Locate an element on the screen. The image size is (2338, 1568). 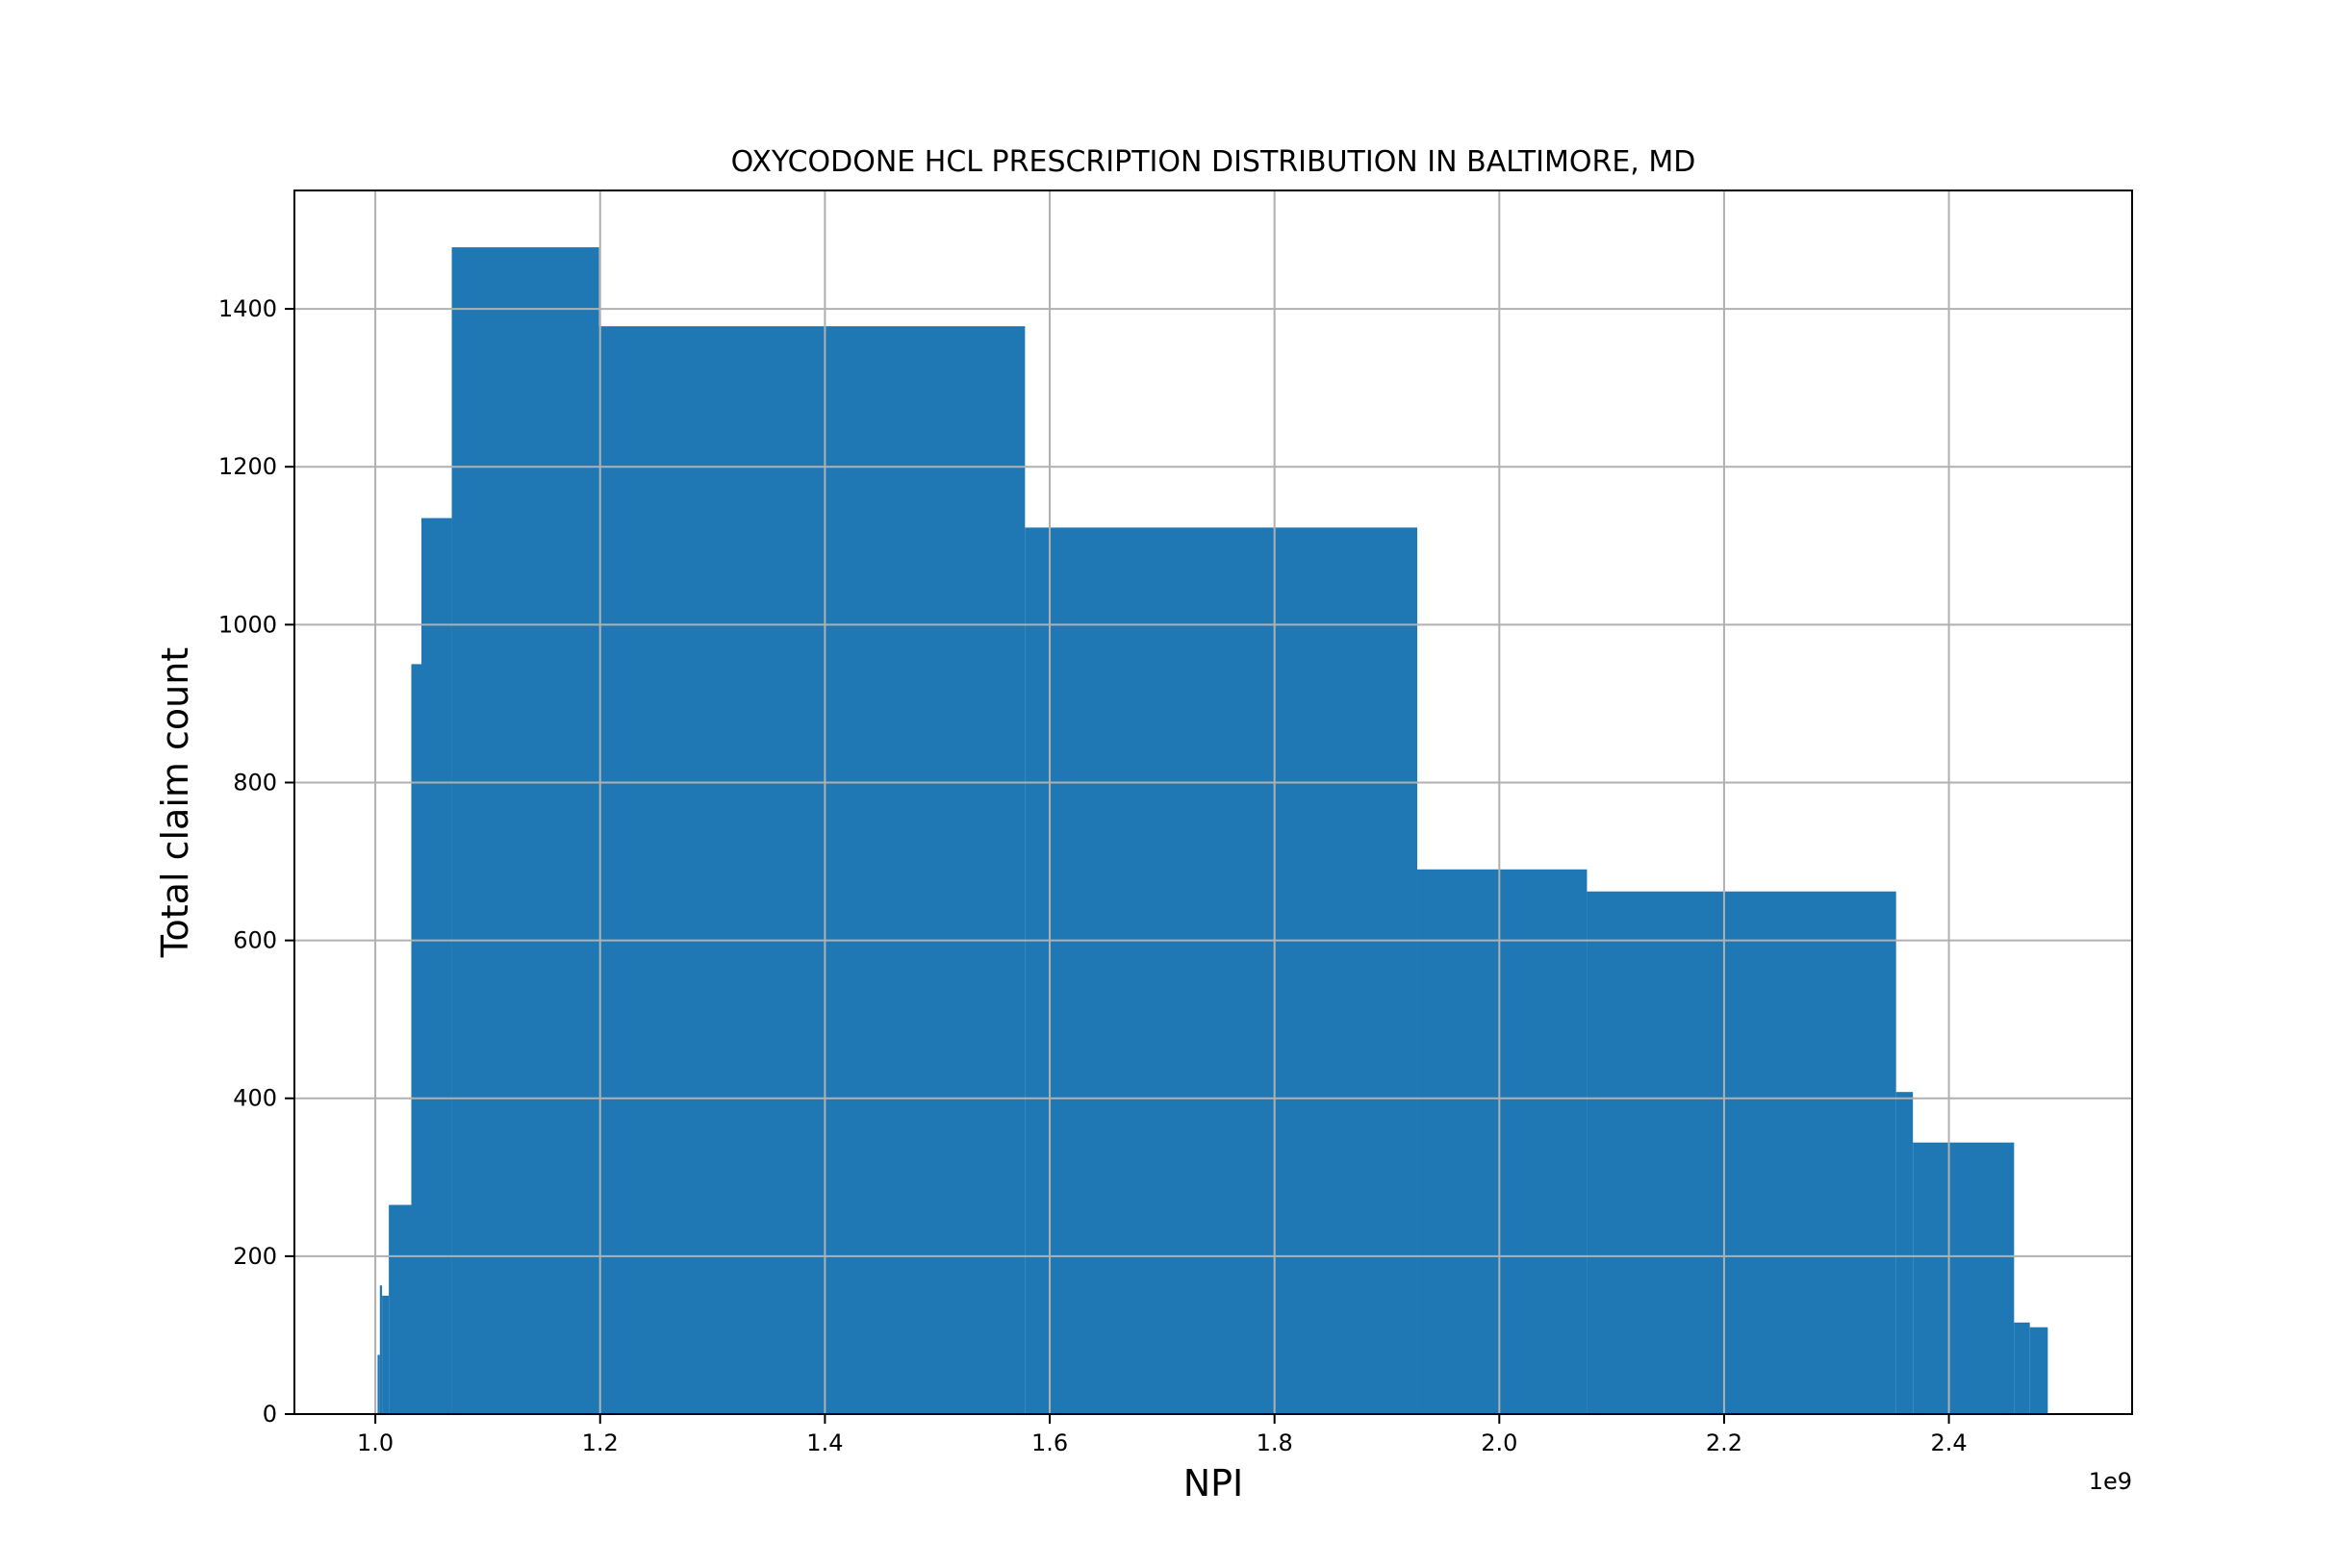
y-axis-label: Total claim count is located at coordinates (175, 802).